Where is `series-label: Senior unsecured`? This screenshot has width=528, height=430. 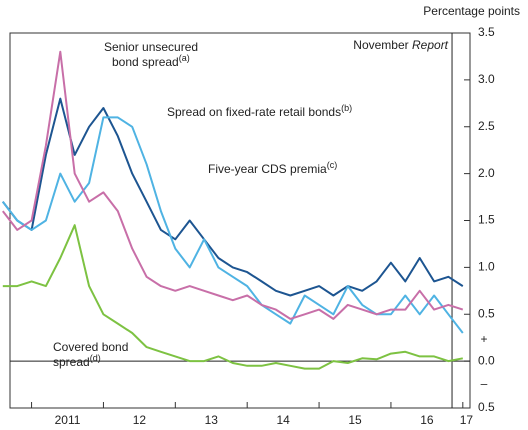 series-label: Senior unsecured is located at coordinates (151, 47).